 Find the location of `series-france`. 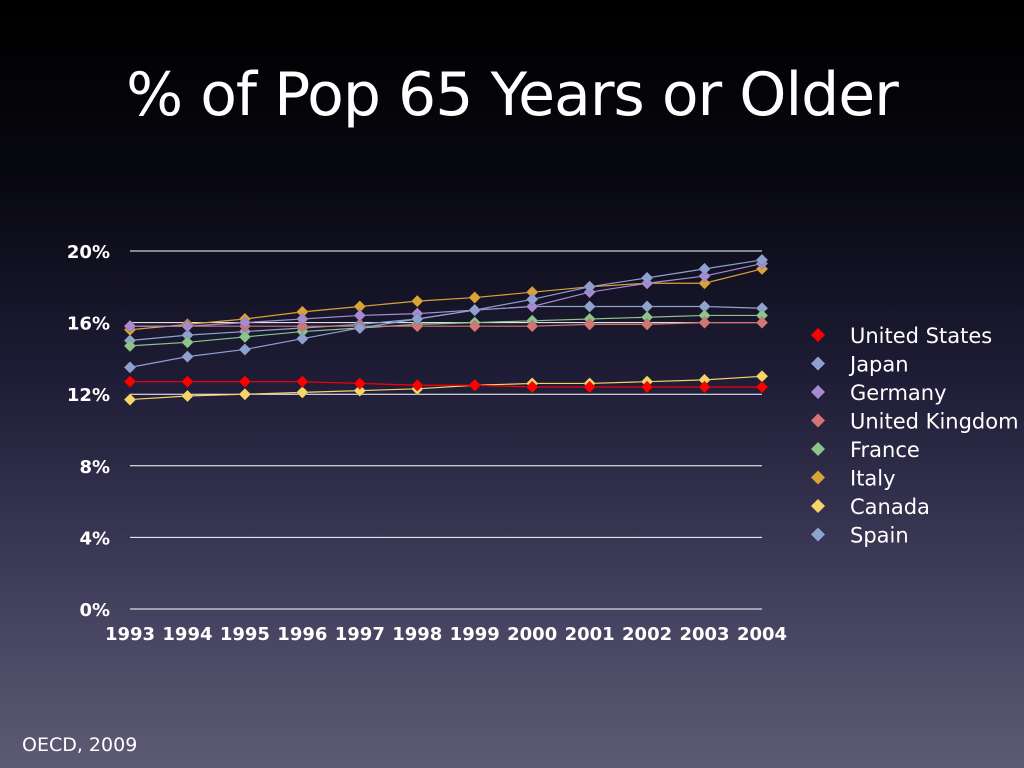

series-france is located at coordinates (446, 331).